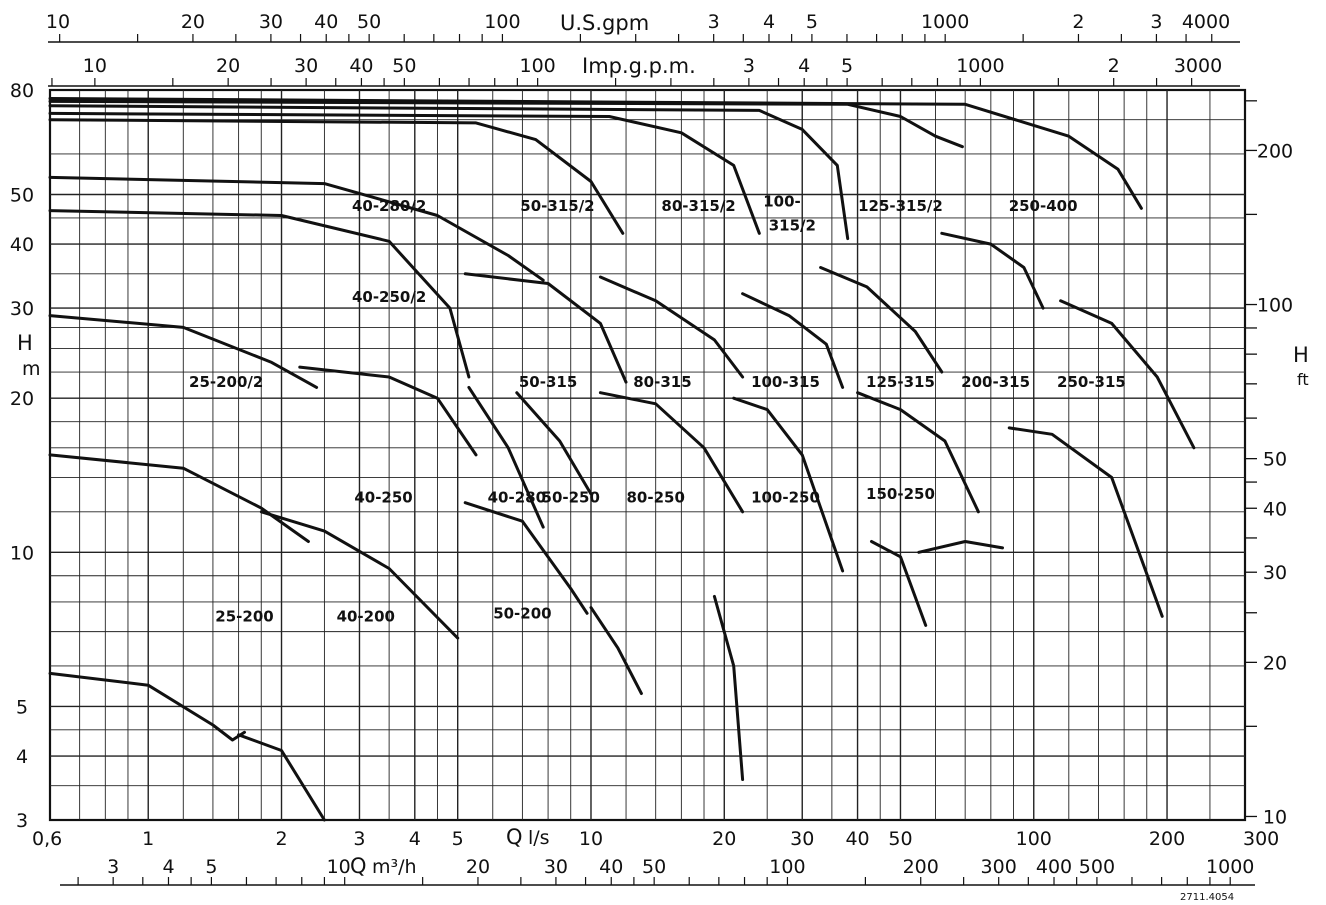 This screenshot has height=905, width=1326. What do you see at coordinates (244, 616) in the screenshot?
I see `pump-curve-label: 25-200` at bounding box center [244, 616].